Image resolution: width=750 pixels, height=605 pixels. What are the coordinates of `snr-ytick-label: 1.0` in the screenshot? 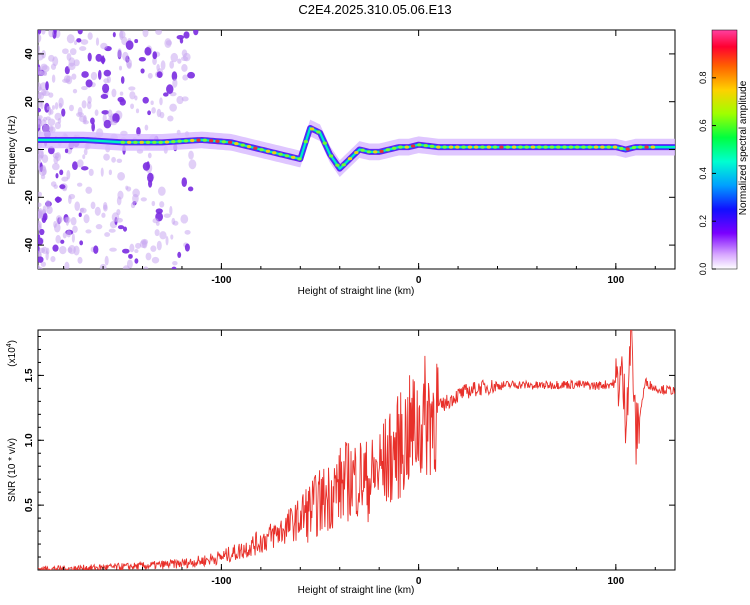 It's located at (29, 440).